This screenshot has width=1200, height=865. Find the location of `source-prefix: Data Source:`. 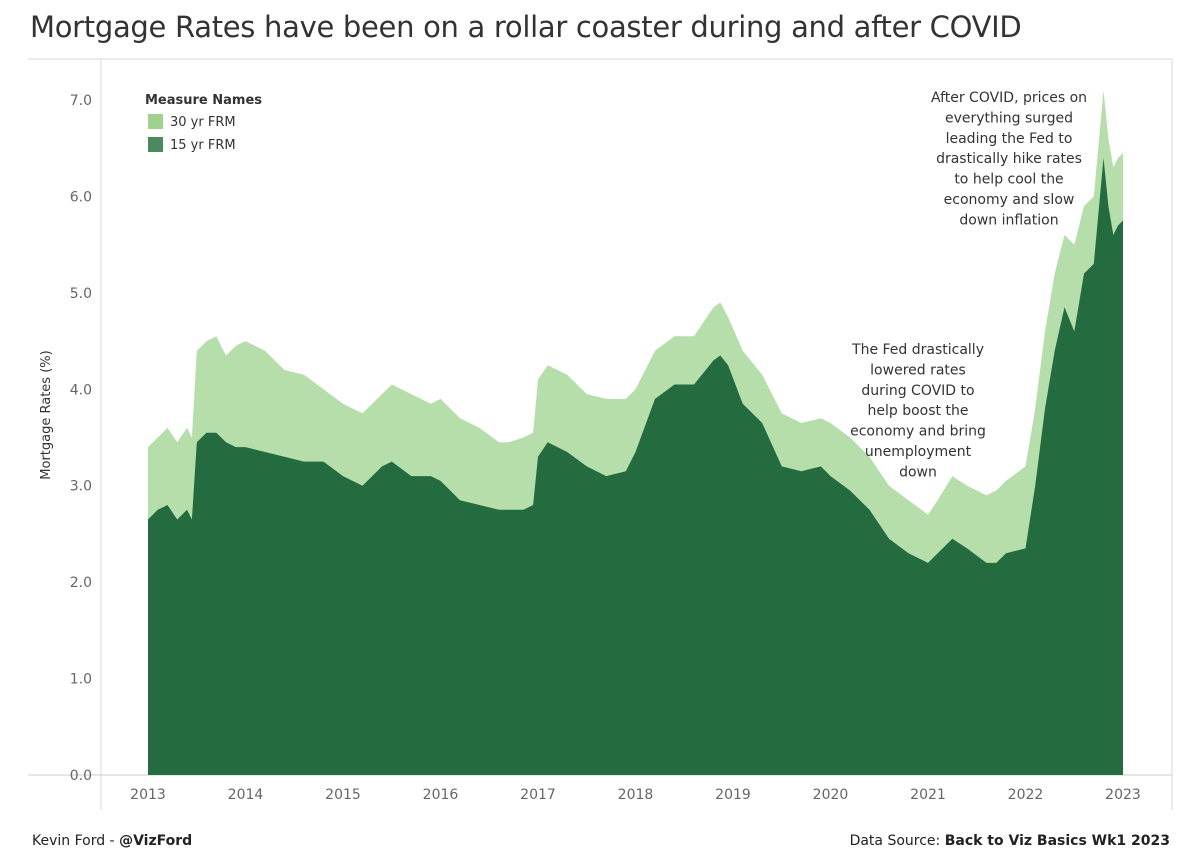

source-prefix: Data Source: is located at coordinates (897, 841).